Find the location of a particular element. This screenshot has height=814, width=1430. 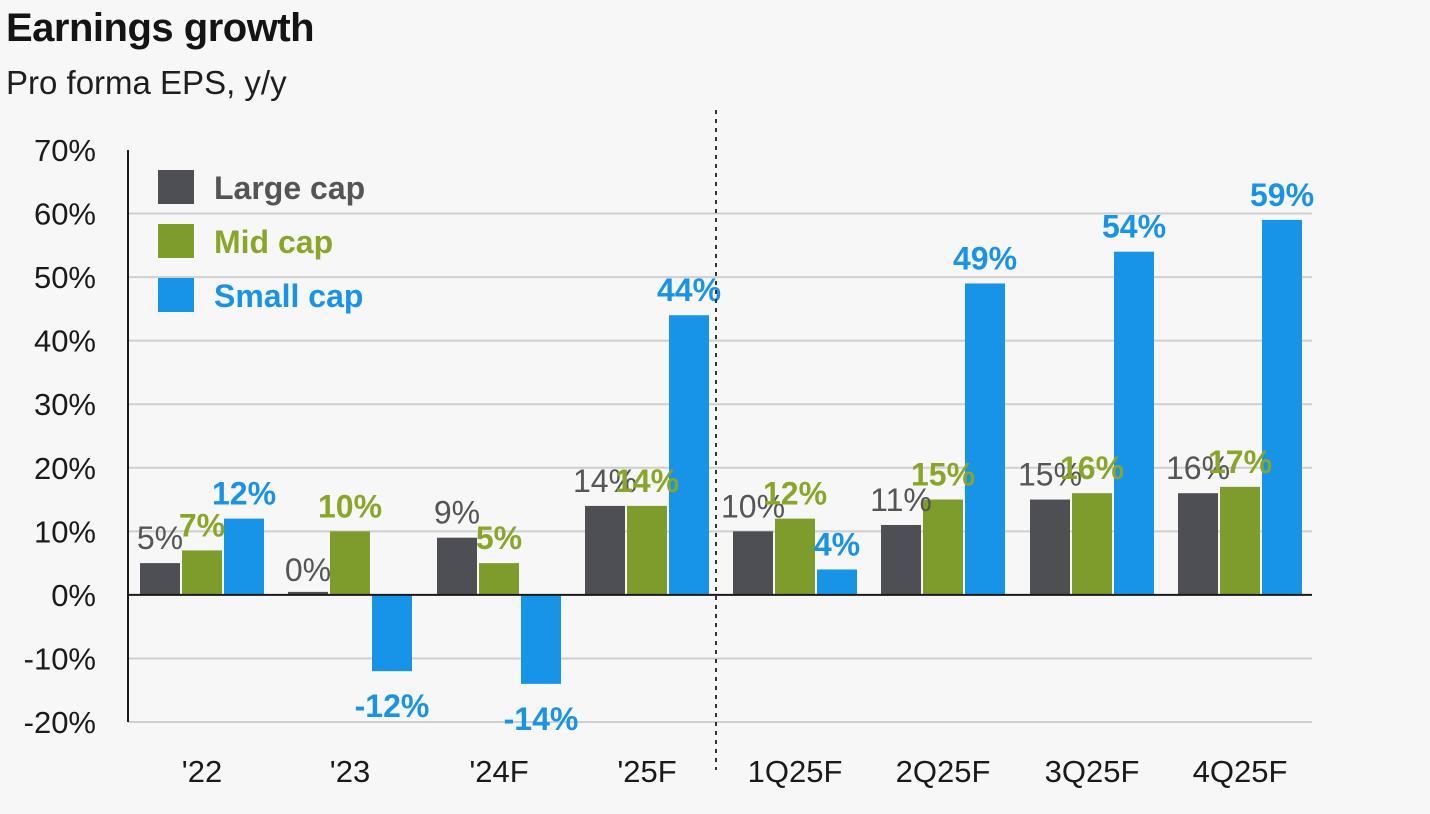

x-category-label: 1Q25F is located at coordinates (795, 771).